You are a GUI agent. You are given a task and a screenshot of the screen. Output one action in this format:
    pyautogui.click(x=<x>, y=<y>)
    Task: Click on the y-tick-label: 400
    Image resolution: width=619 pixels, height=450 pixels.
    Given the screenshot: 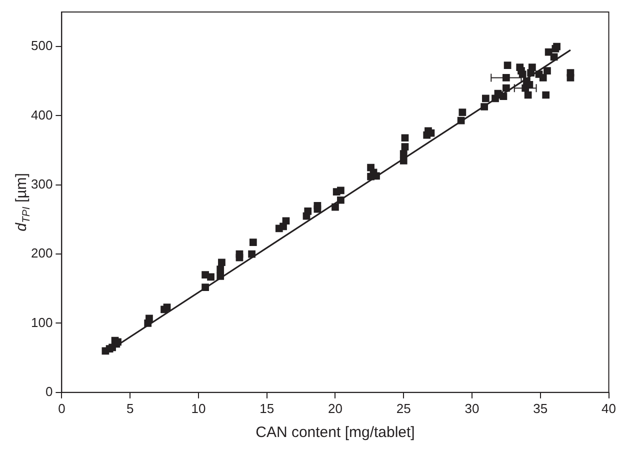 What is the action you would take?
    pyautogui.click(x=41, y=114)
    